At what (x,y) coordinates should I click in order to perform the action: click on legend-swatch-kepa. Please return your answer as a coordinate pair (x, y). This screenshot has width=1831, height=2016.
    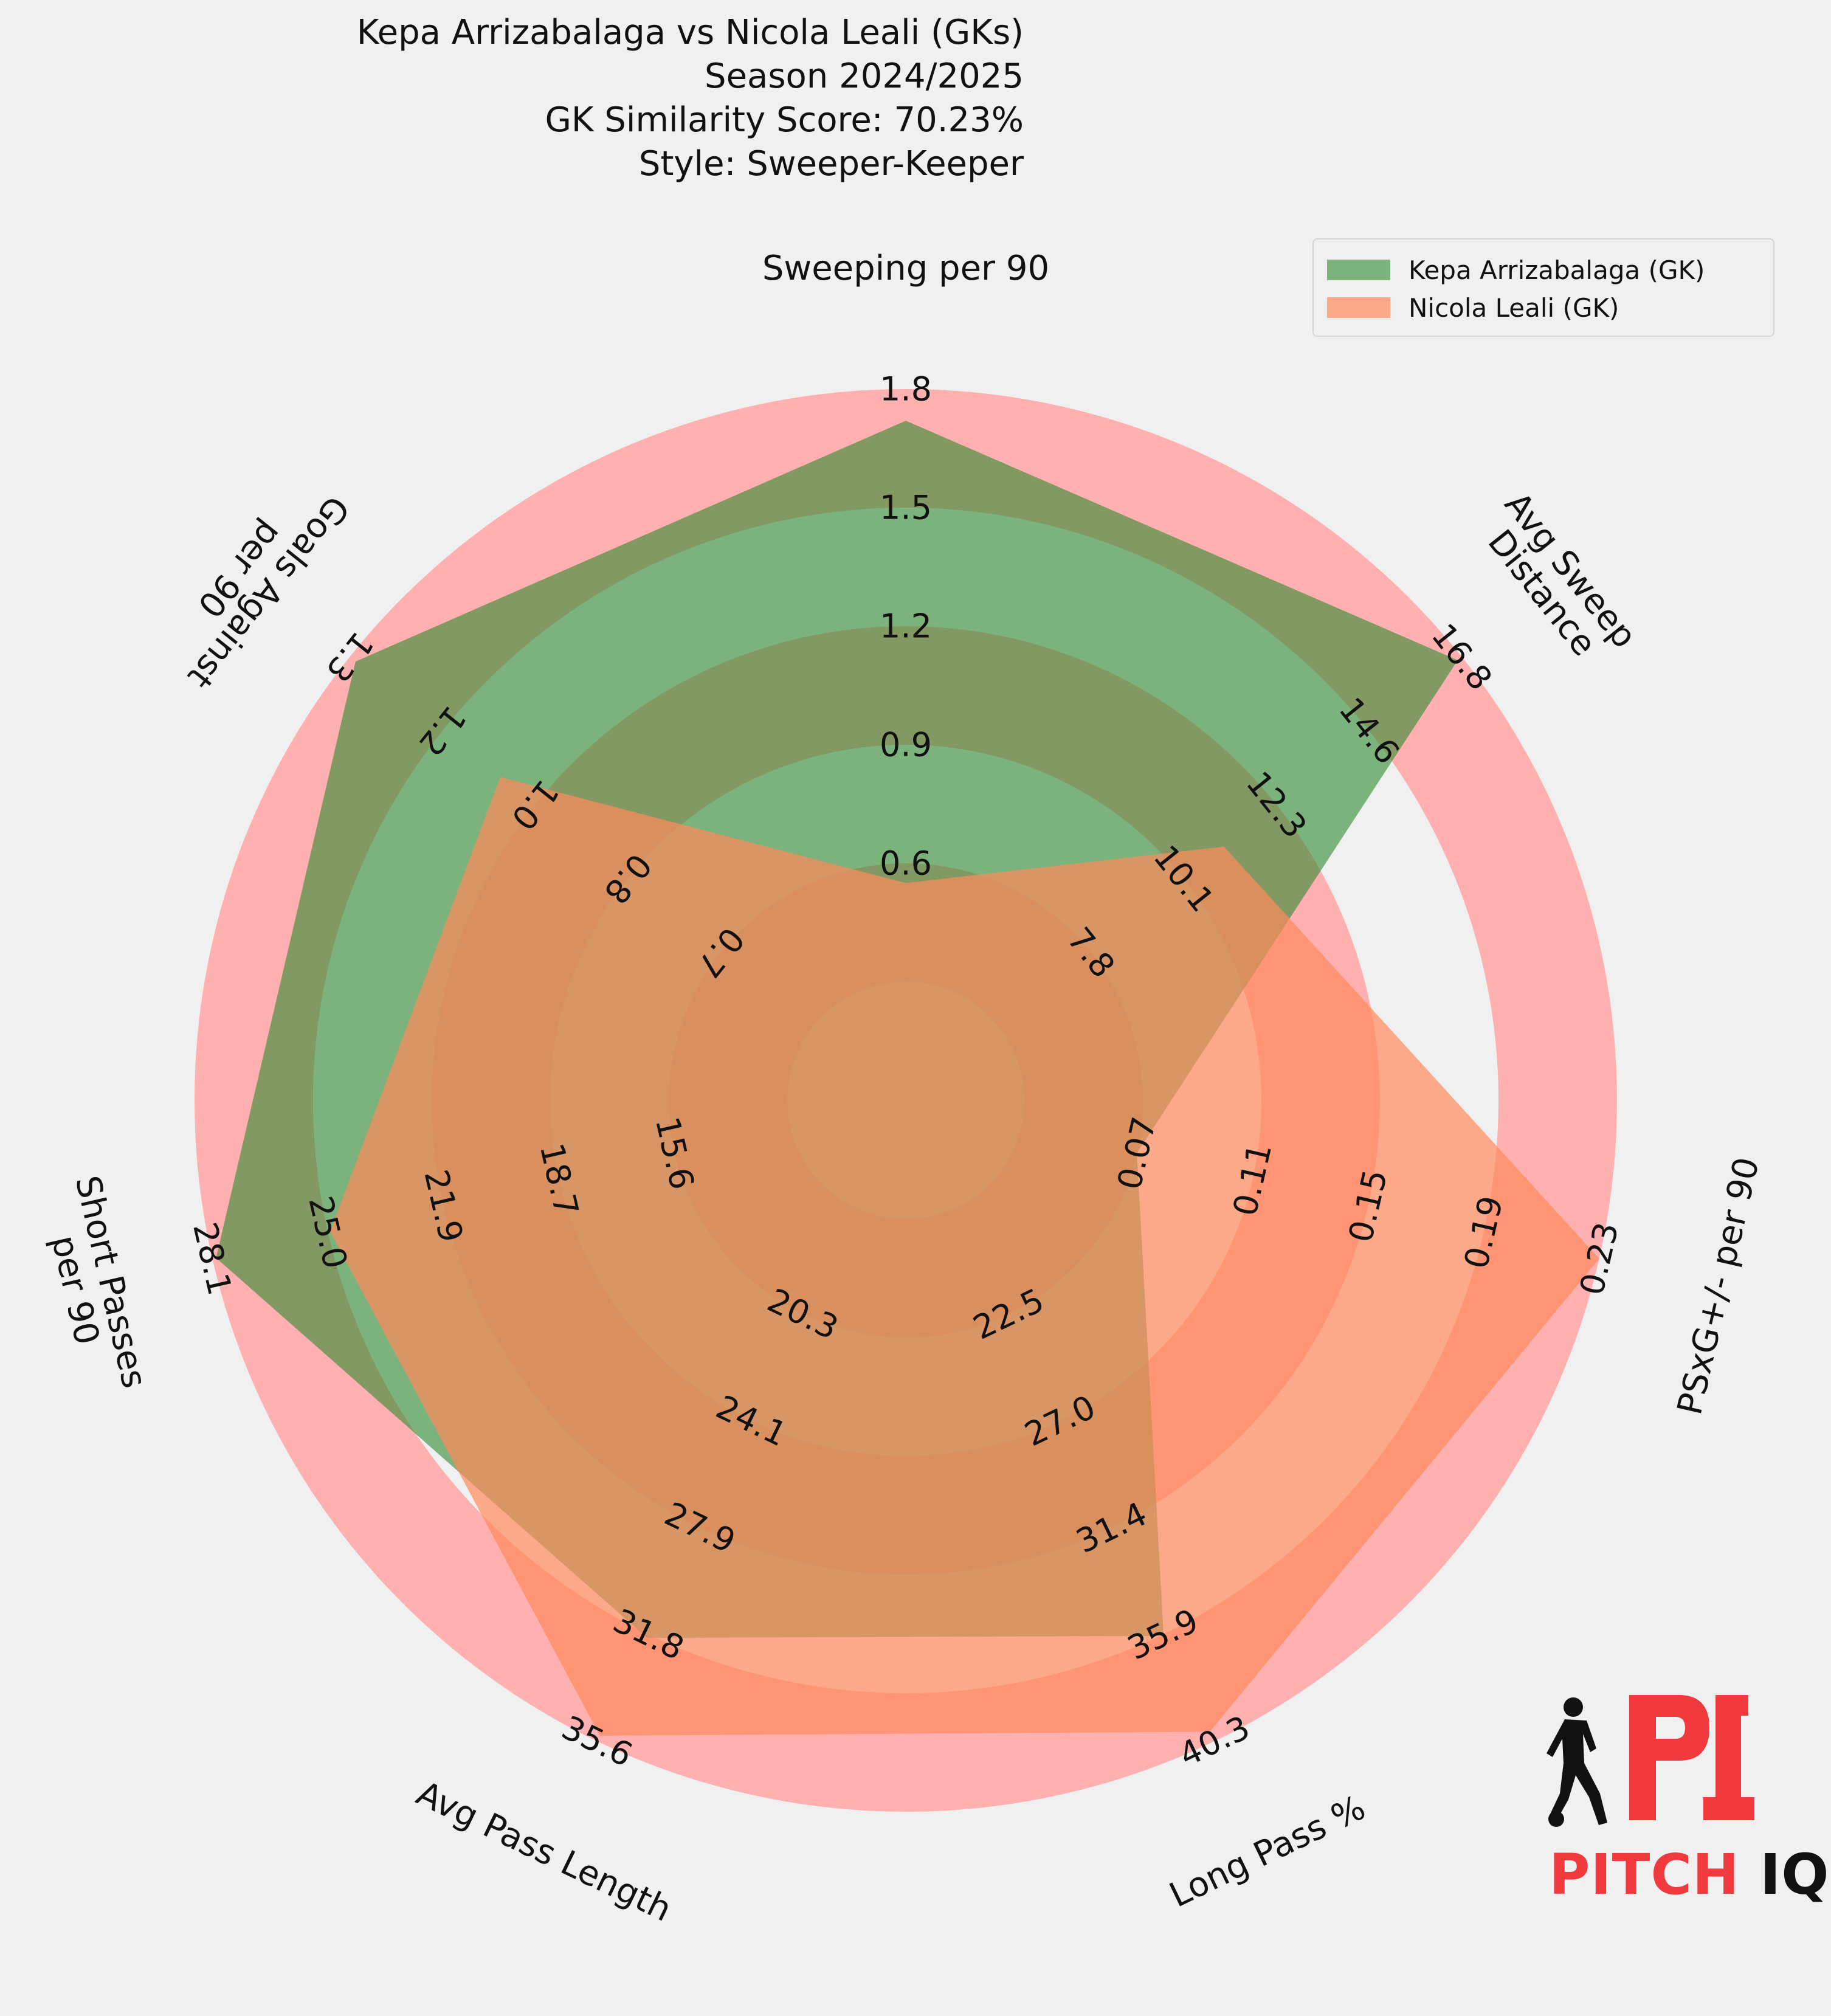
    Looking at the image, I should click on (1358, 270).